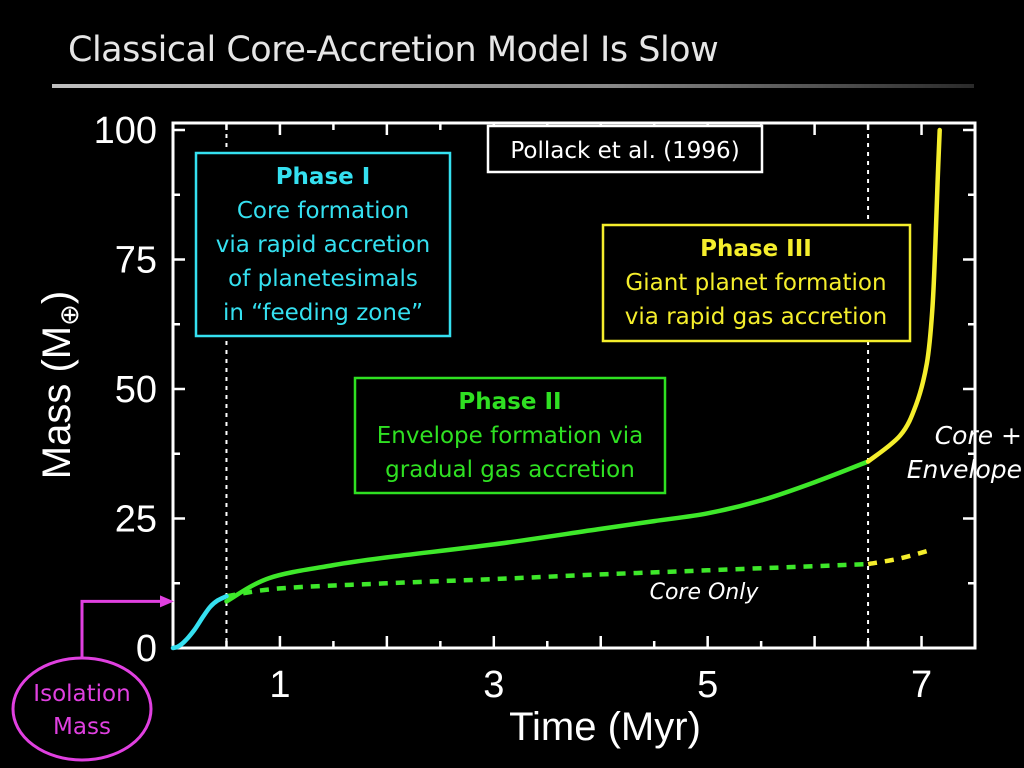 This screenshot has width=1024, height=768. I want to click on series-line-phase-iii-core-only, so click(900, 557).